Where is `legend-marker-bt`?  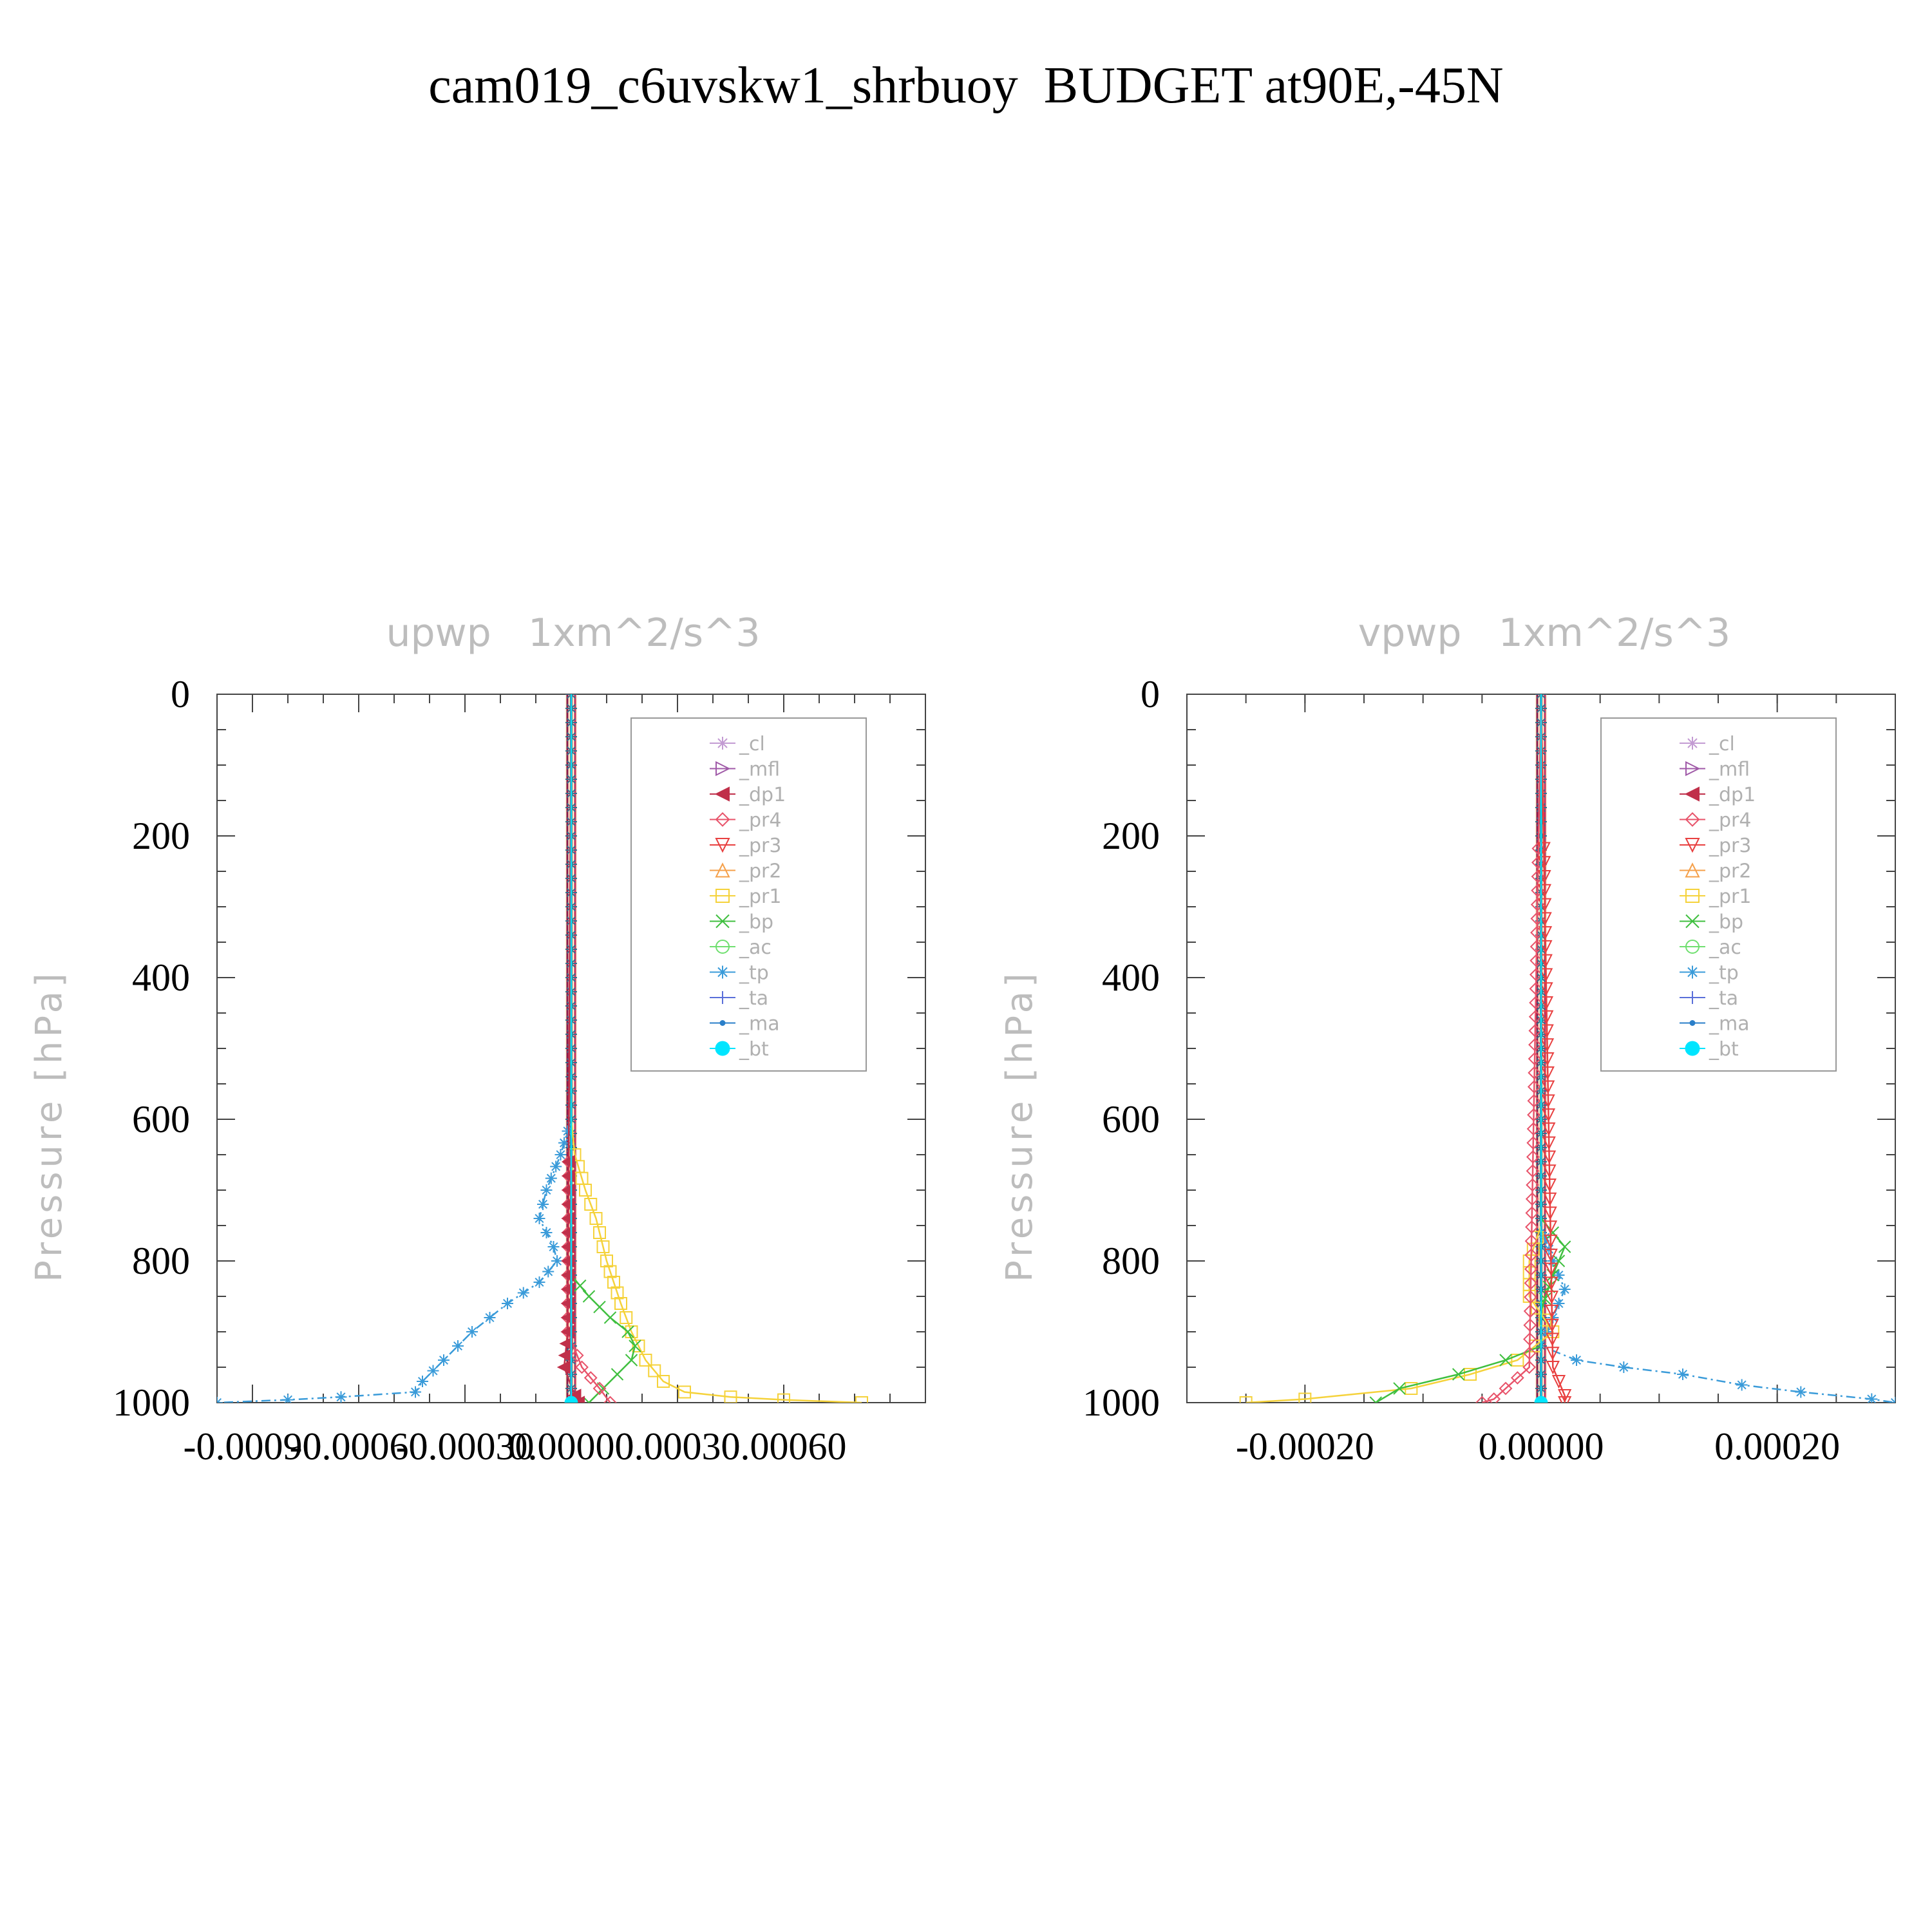
legend-marker-bt is located at coordinates (1692, 1048).